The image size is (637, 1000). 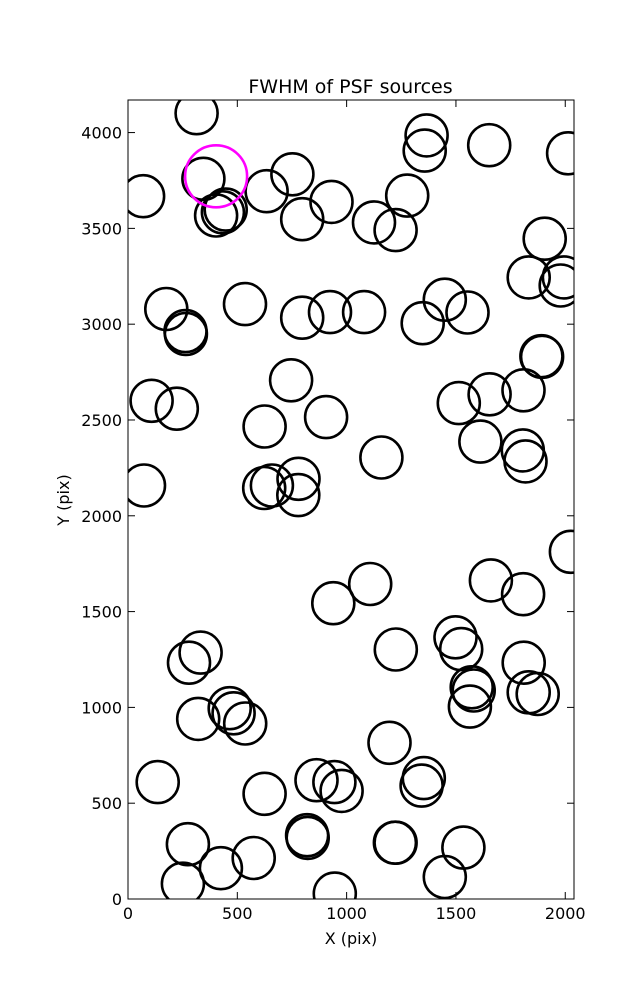 What do you see at coordinates (565, 913) in the screenshot?
I see `x-tick-label: 2000` at bounding box center [565, 913].